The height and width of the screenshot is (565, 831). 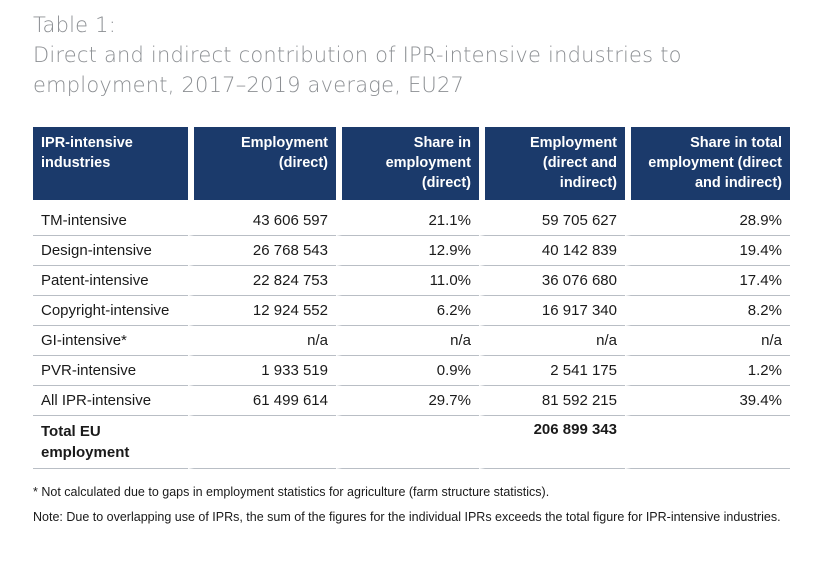 What do you see at coordinates (707, 221) in the screenshot?
I see `share-total-cell: 28.9%` at bounding box center [707, 221].